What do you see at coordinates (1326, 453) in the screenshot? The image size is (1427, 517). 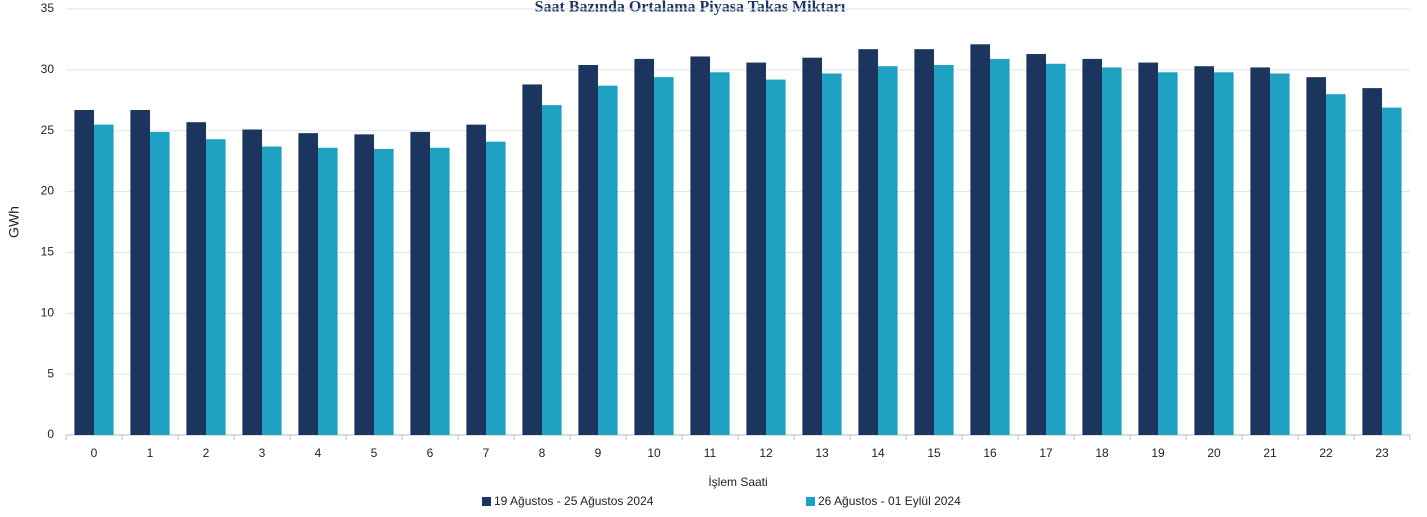 I see `x-tick-label: 22` at bounding box center [1326, 453].